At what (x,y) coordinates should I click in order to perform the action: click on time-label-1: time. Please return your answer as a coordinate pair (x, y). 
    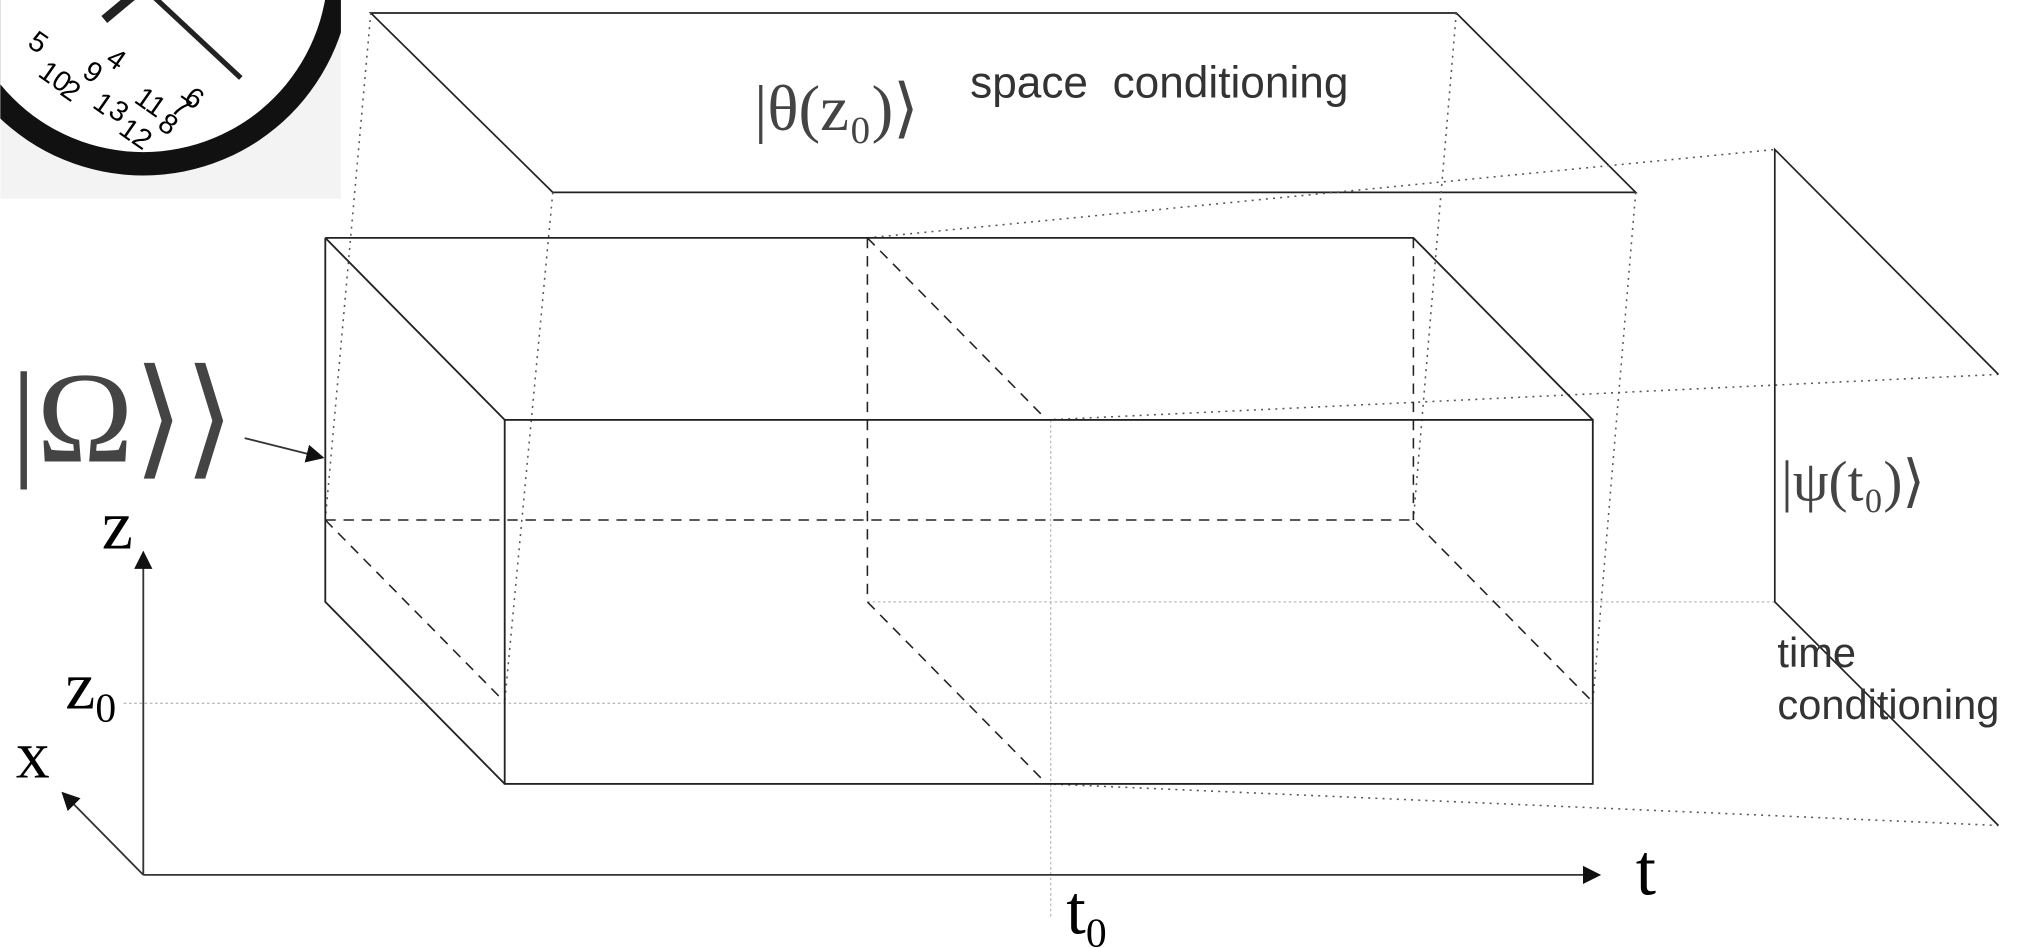
    Looking at the image, I should click on (1816, 652).